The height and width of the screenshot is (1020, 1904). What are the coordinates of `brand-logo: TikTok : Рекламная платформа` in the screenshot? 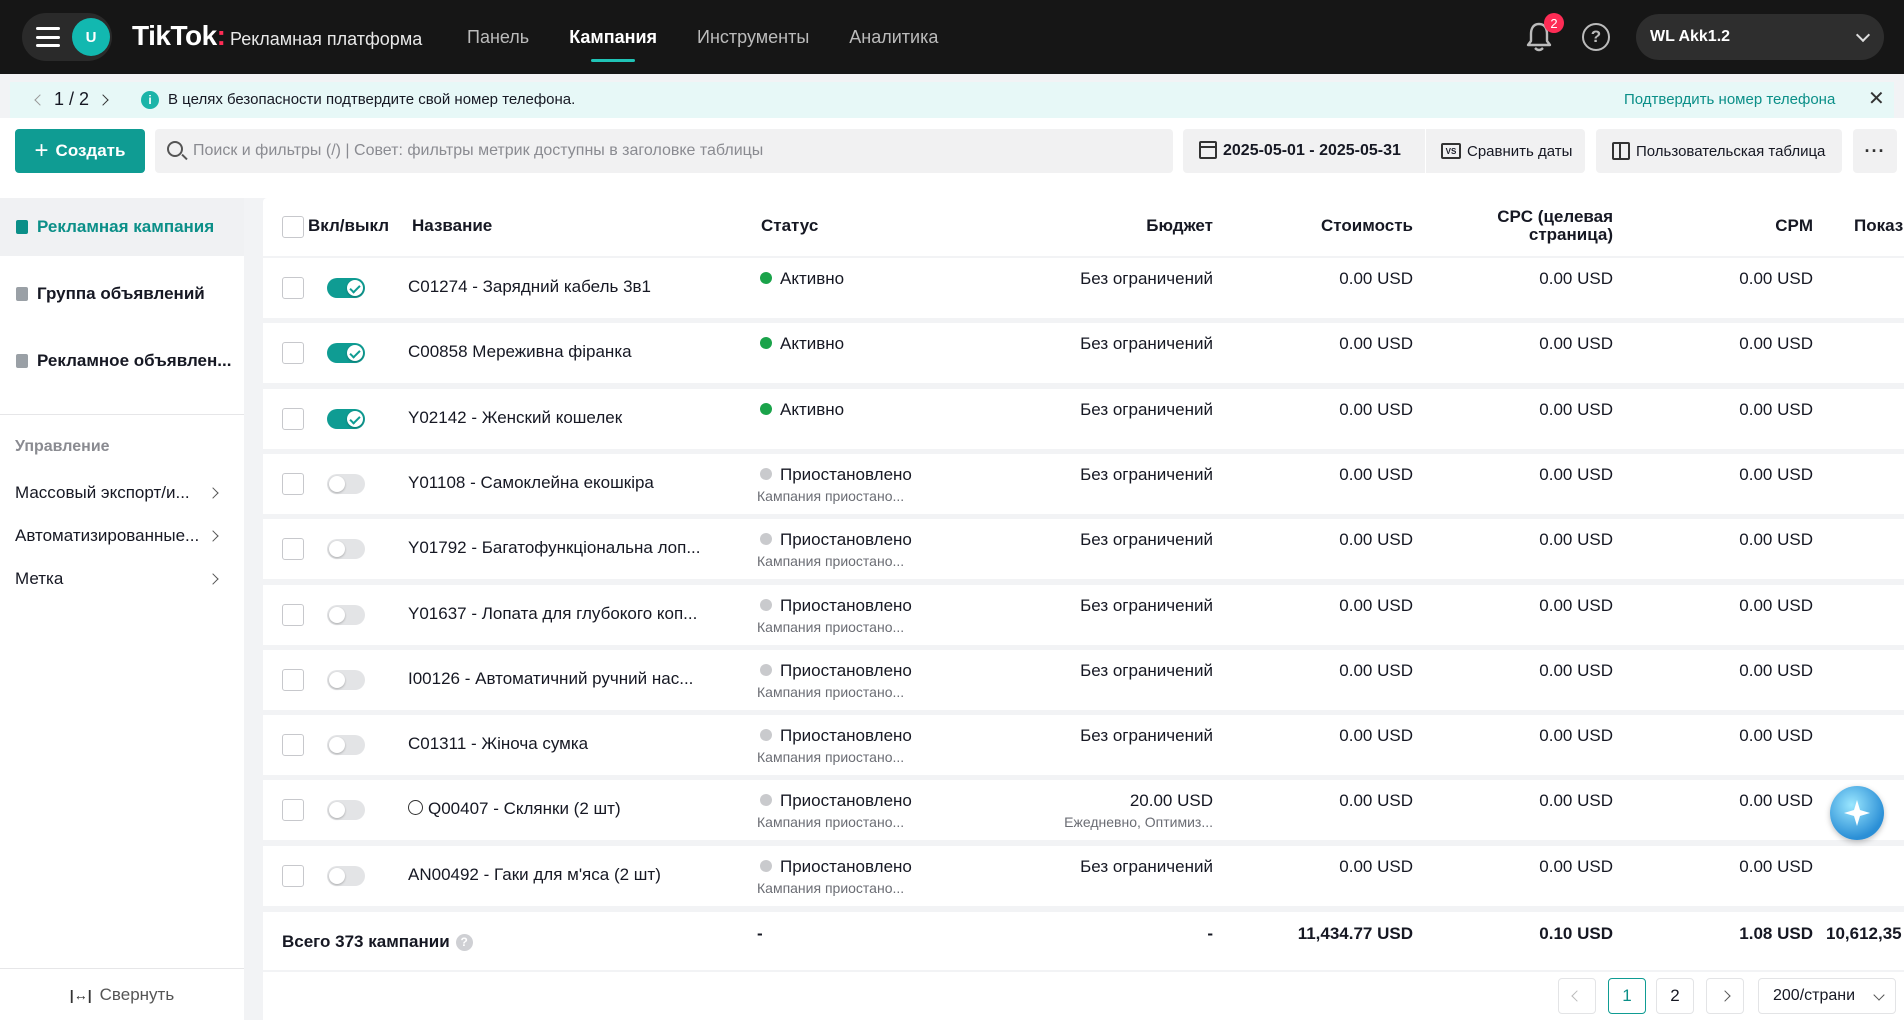 It's located at (277, 36).